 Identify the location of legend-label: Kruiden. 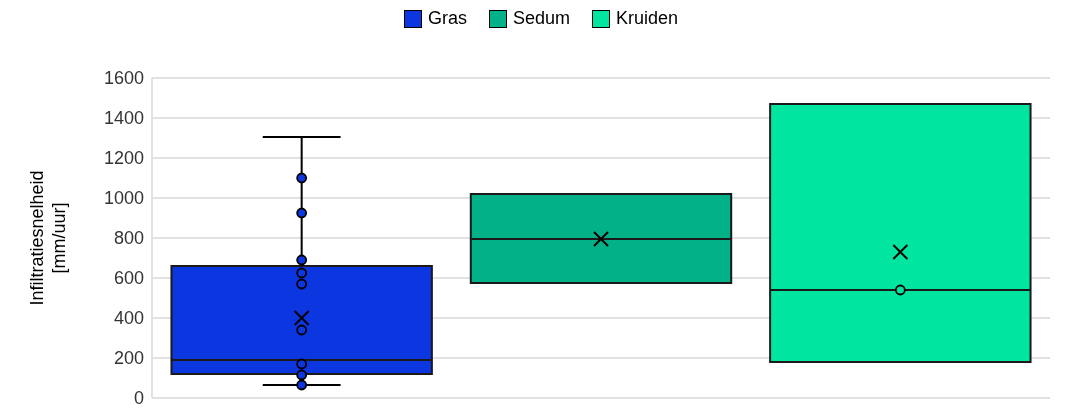
(647, 18).